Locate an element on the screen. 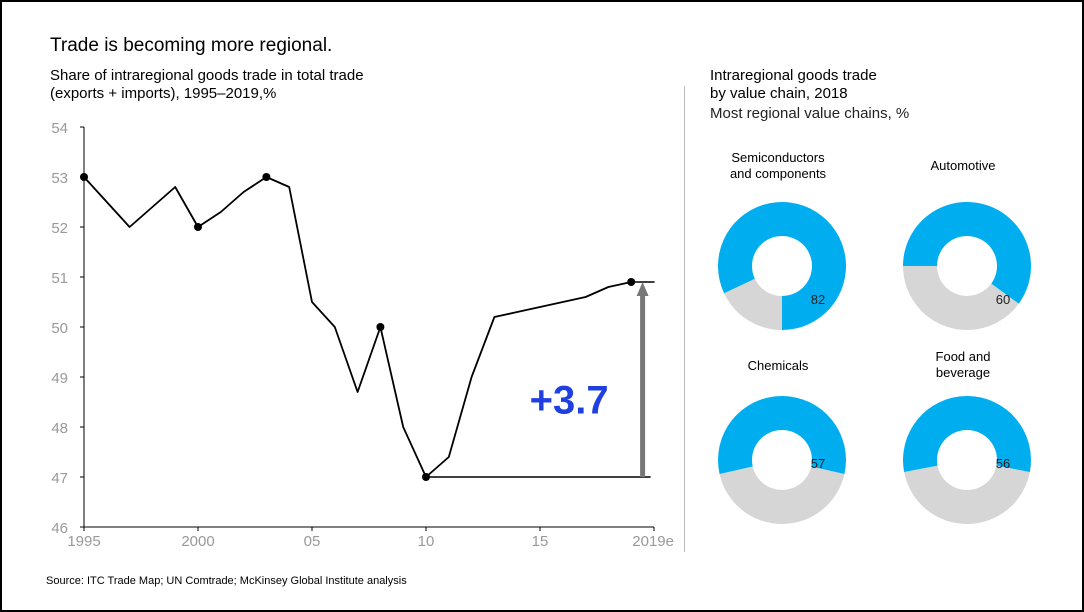  delta-annotation: +3.7 is located at coordinates (569, 401).